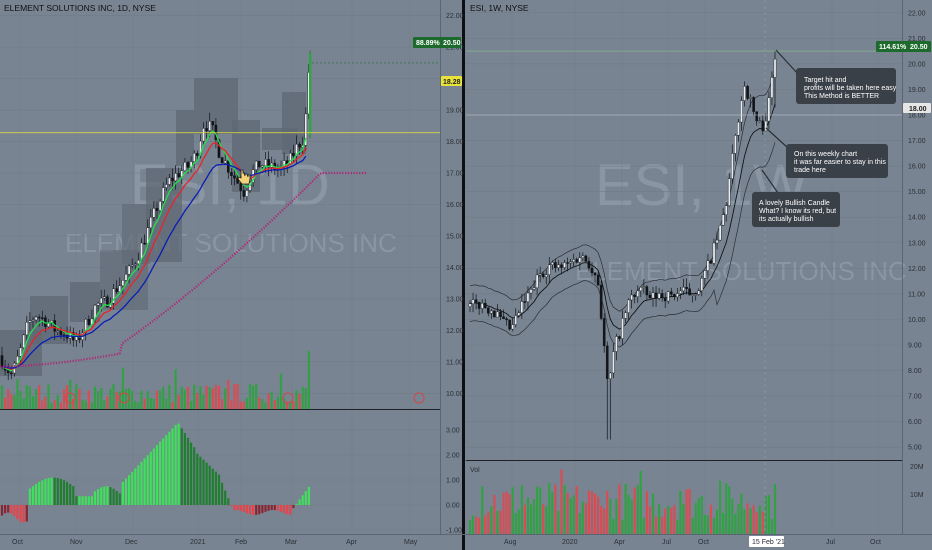 The width and height of the screenshot is (932, 550). I want to click on left-purple-ma-line, so click(183, 269).